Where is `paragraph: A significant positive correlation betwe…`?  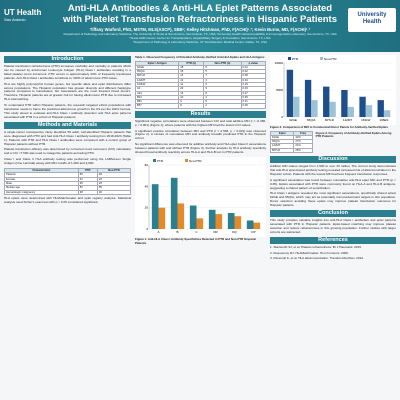
paragraph: A significant positive correlation betwe… is located at coordinates (200, 134).